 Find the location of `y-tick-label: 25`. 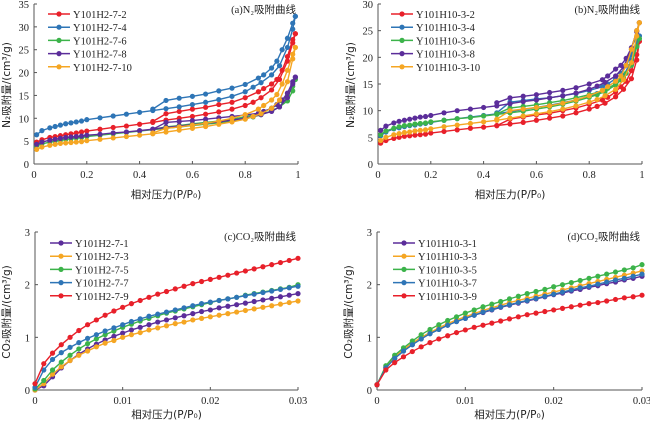

y-tick-label: 25 is located at coordinates (368, 32).